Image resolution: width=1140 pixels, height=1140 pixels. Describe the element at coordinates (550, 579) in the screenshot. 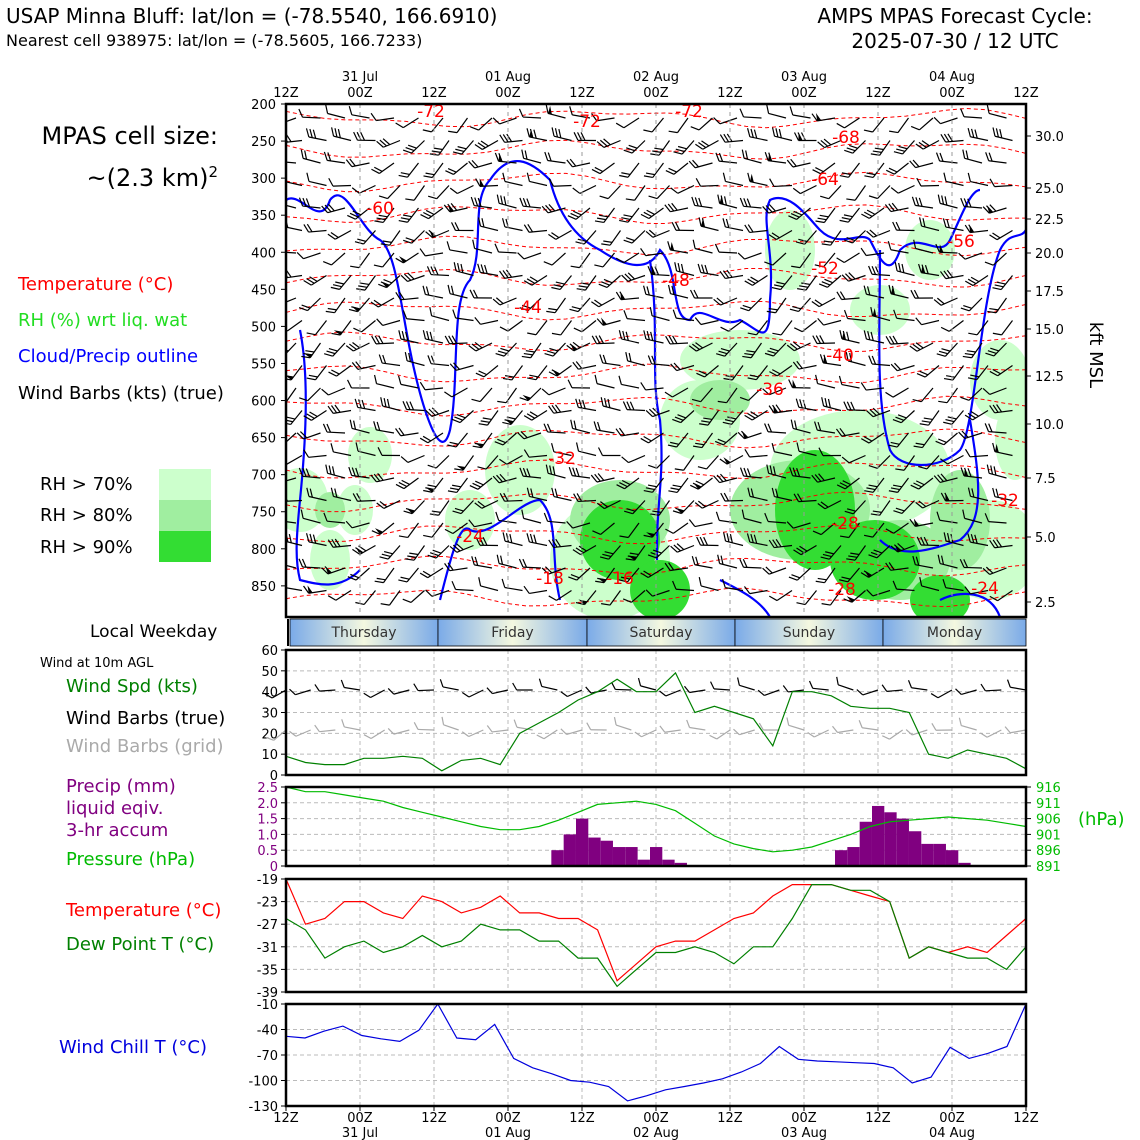

I see `isotherm-label: -18` at that location.